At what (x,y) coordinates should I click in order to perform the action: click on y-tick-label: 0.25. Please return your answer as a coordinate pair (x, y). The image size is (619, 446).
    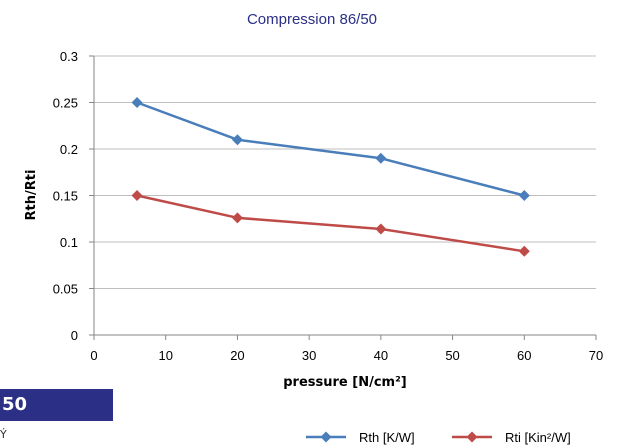
    Looking at the image, I should click on (65, 103).